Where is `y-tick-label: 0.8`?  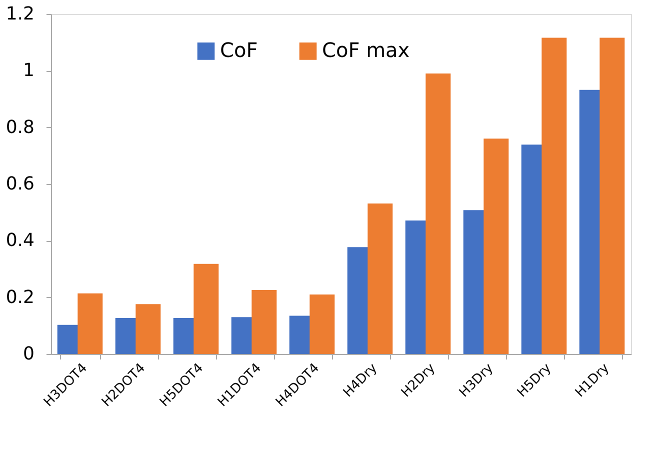 y-tick-label: 0.8 is located at coordinates (20, 127).